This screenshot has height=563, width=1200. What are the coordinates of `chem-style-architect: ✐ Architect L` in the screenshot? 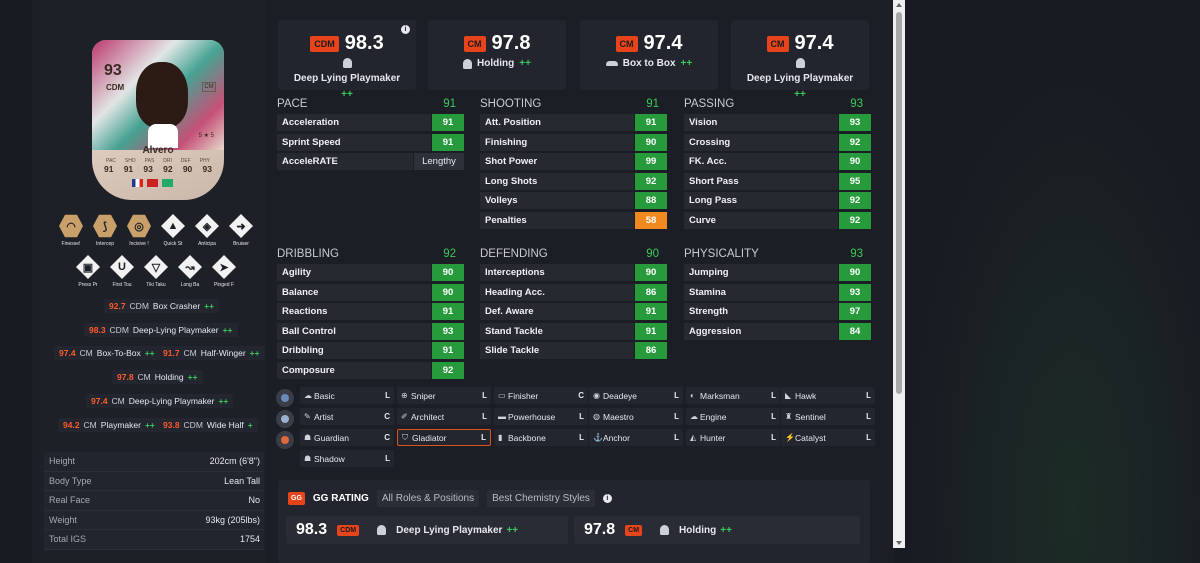 It's located at (444, 416).